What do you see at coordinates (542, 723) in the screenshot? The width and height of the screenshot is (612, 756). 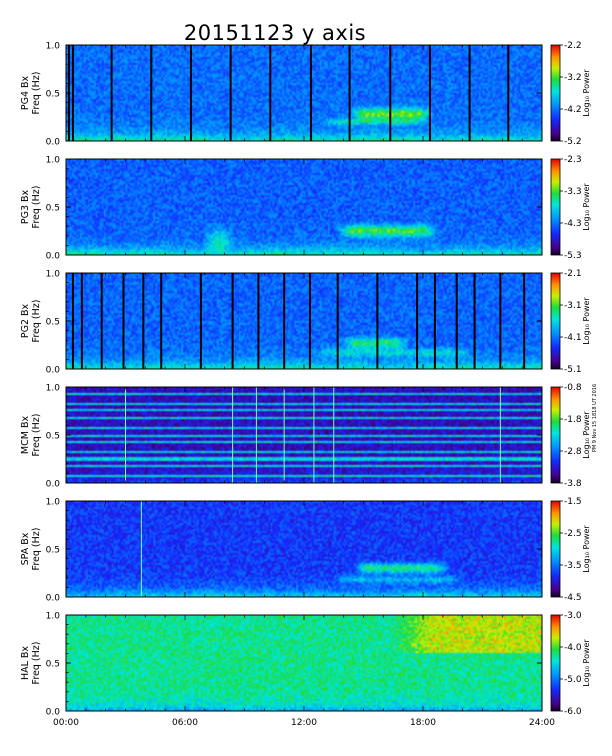 I see `x-tick-label: 24:00` at bounding box center [542, 723].